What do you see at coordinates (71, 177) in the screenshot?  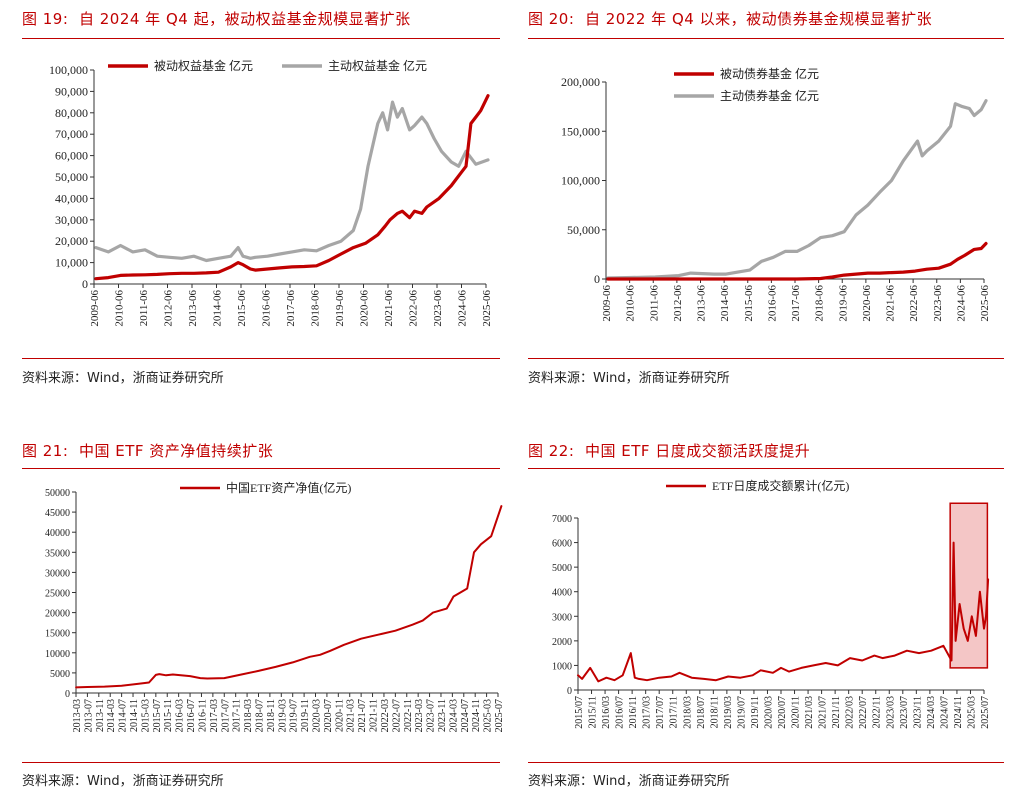 I see `y-tick-label: 50,000` at bounding box center [71, 177].